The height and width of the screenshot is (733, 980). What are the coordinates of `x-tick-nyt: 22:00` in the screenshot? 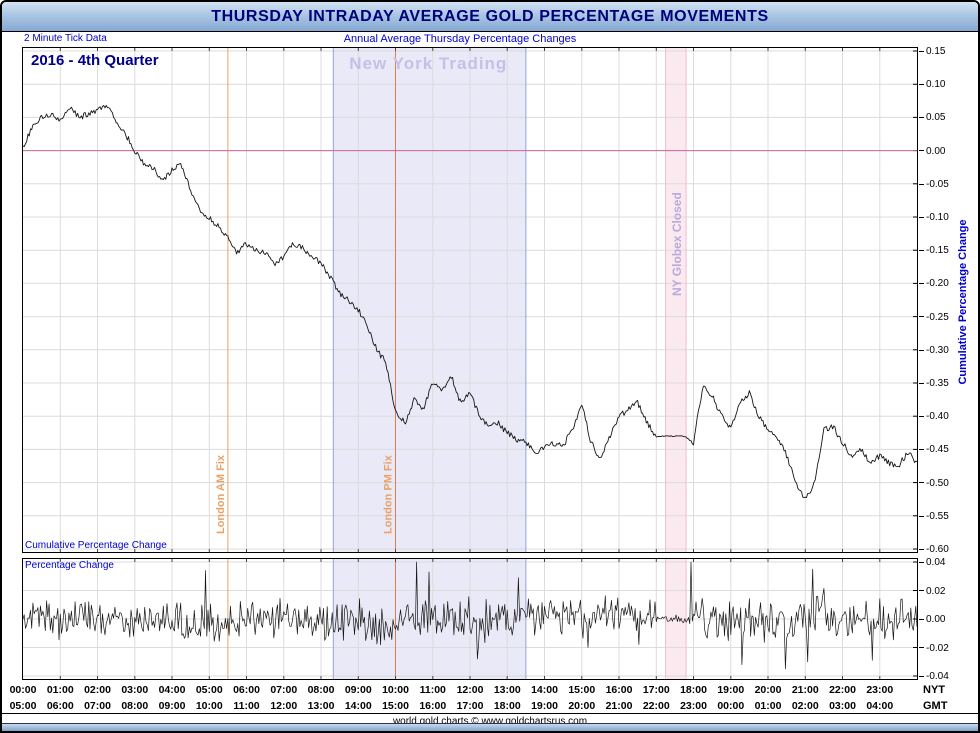 It's located at (842, 690).